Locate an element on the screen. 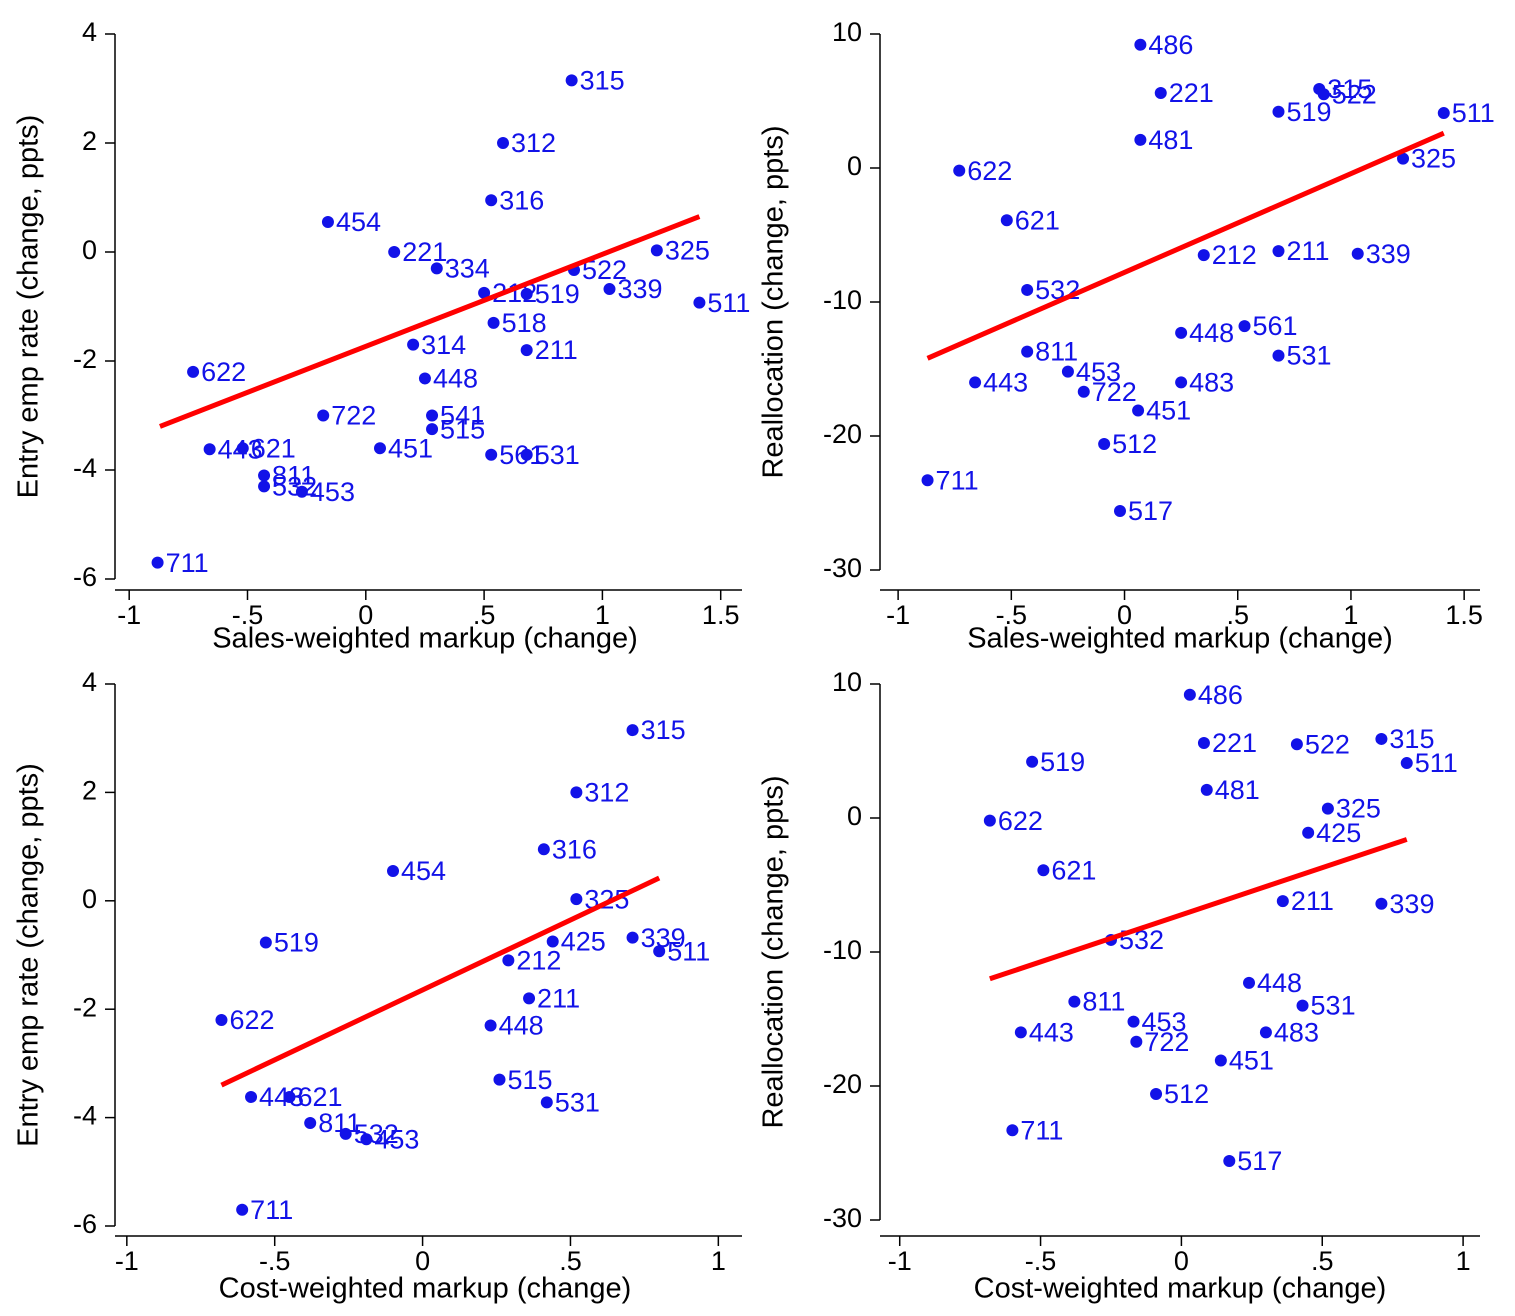 The height and width of the screenshot is (1316, 1515). point-label: 339 is located at coordinates (1388, 254).